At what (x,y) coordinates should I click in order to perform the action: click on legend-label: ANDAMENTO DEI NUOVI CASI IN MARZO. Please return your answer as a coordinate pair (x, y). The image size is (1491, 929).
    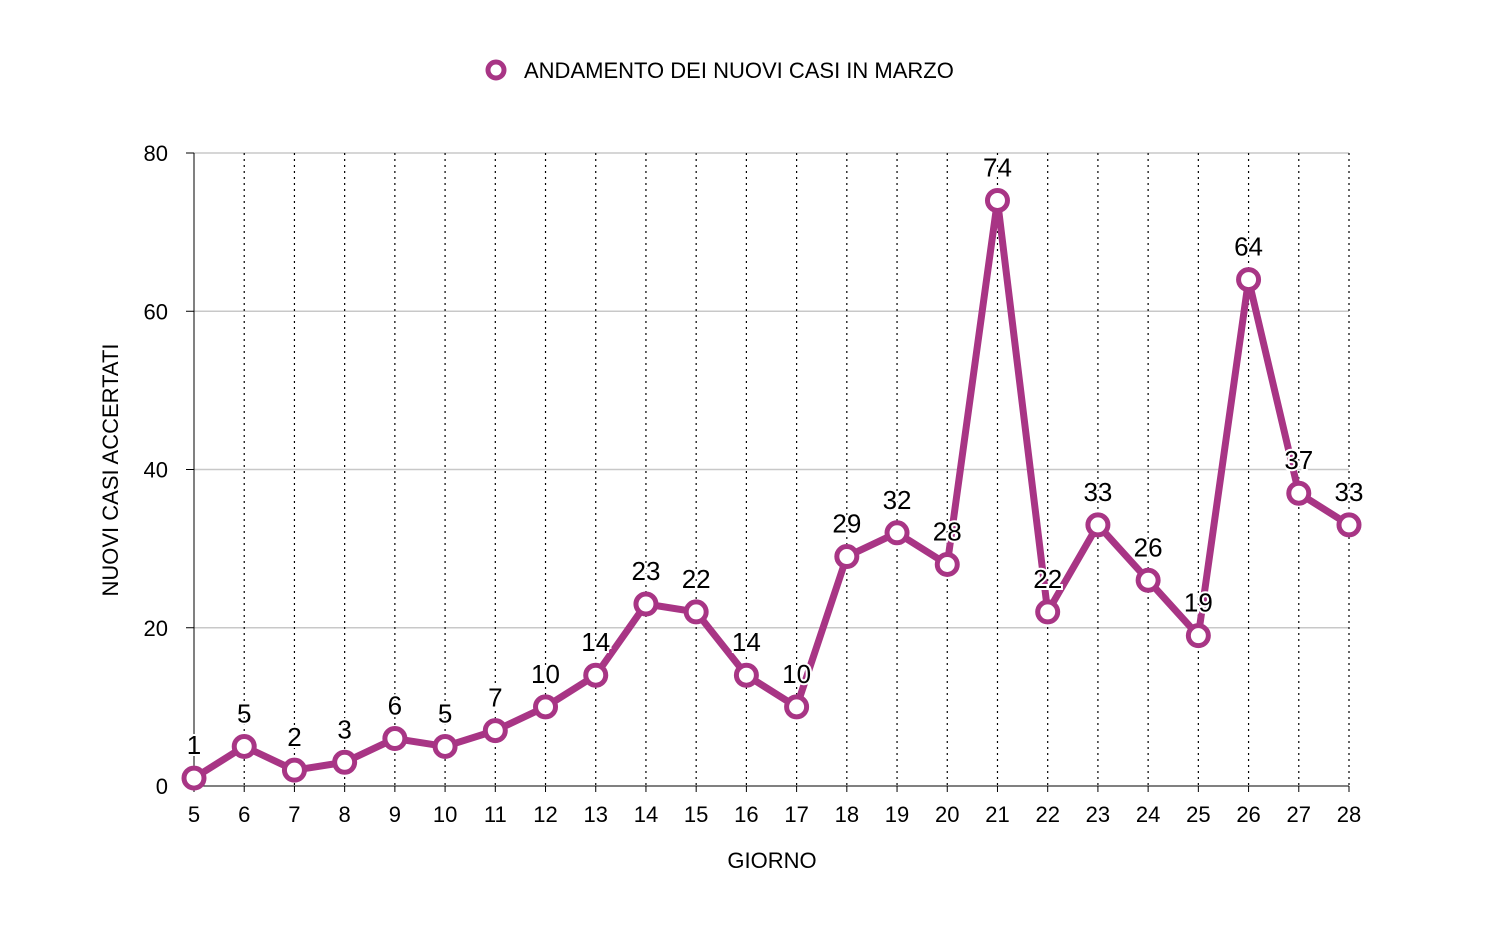
    Looking at the image, I should click on (739, 70).